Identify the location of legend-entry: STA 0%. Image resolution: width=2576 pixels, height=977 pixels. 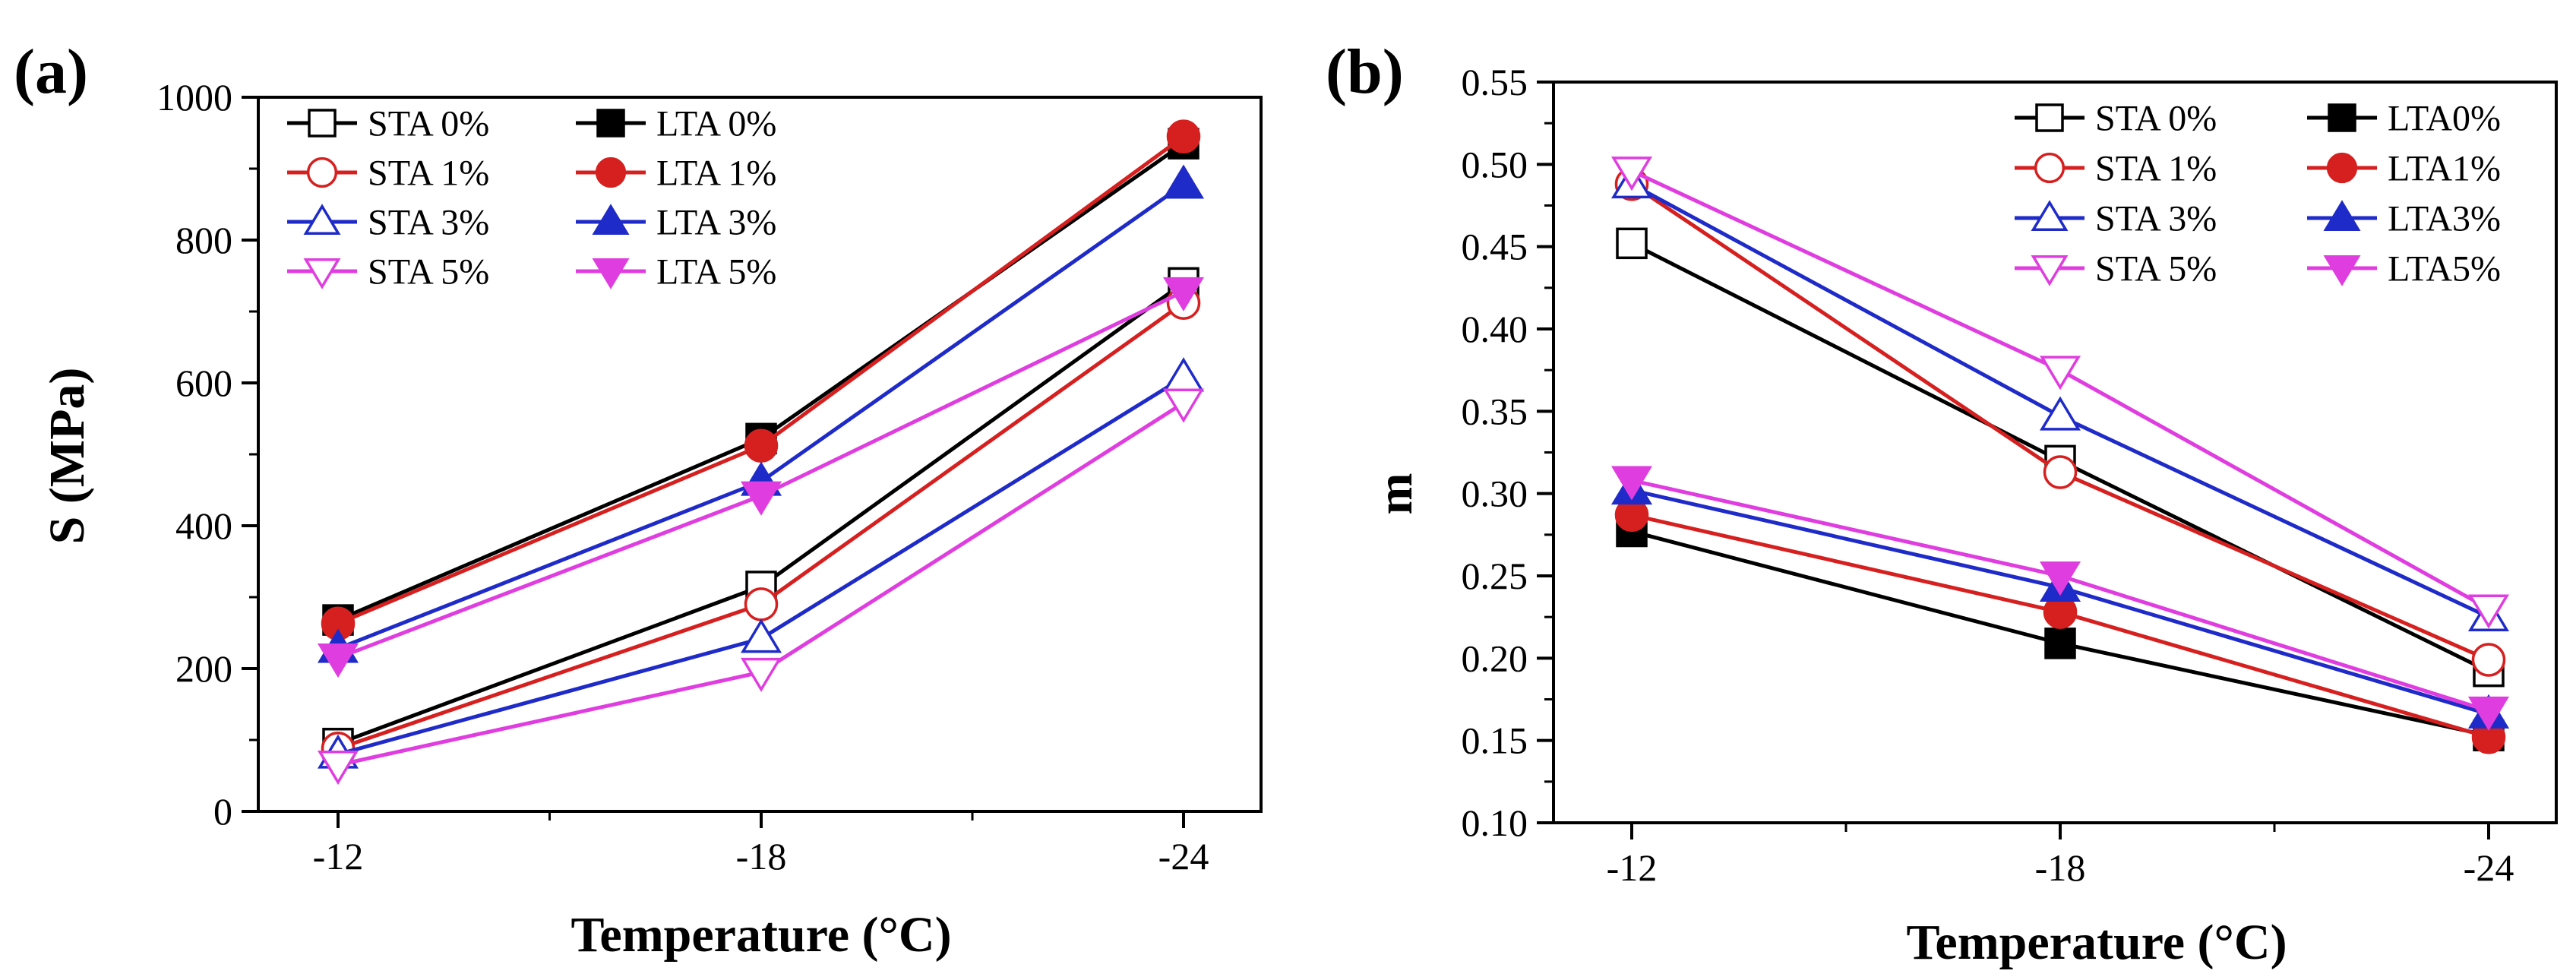
(2116, 118).